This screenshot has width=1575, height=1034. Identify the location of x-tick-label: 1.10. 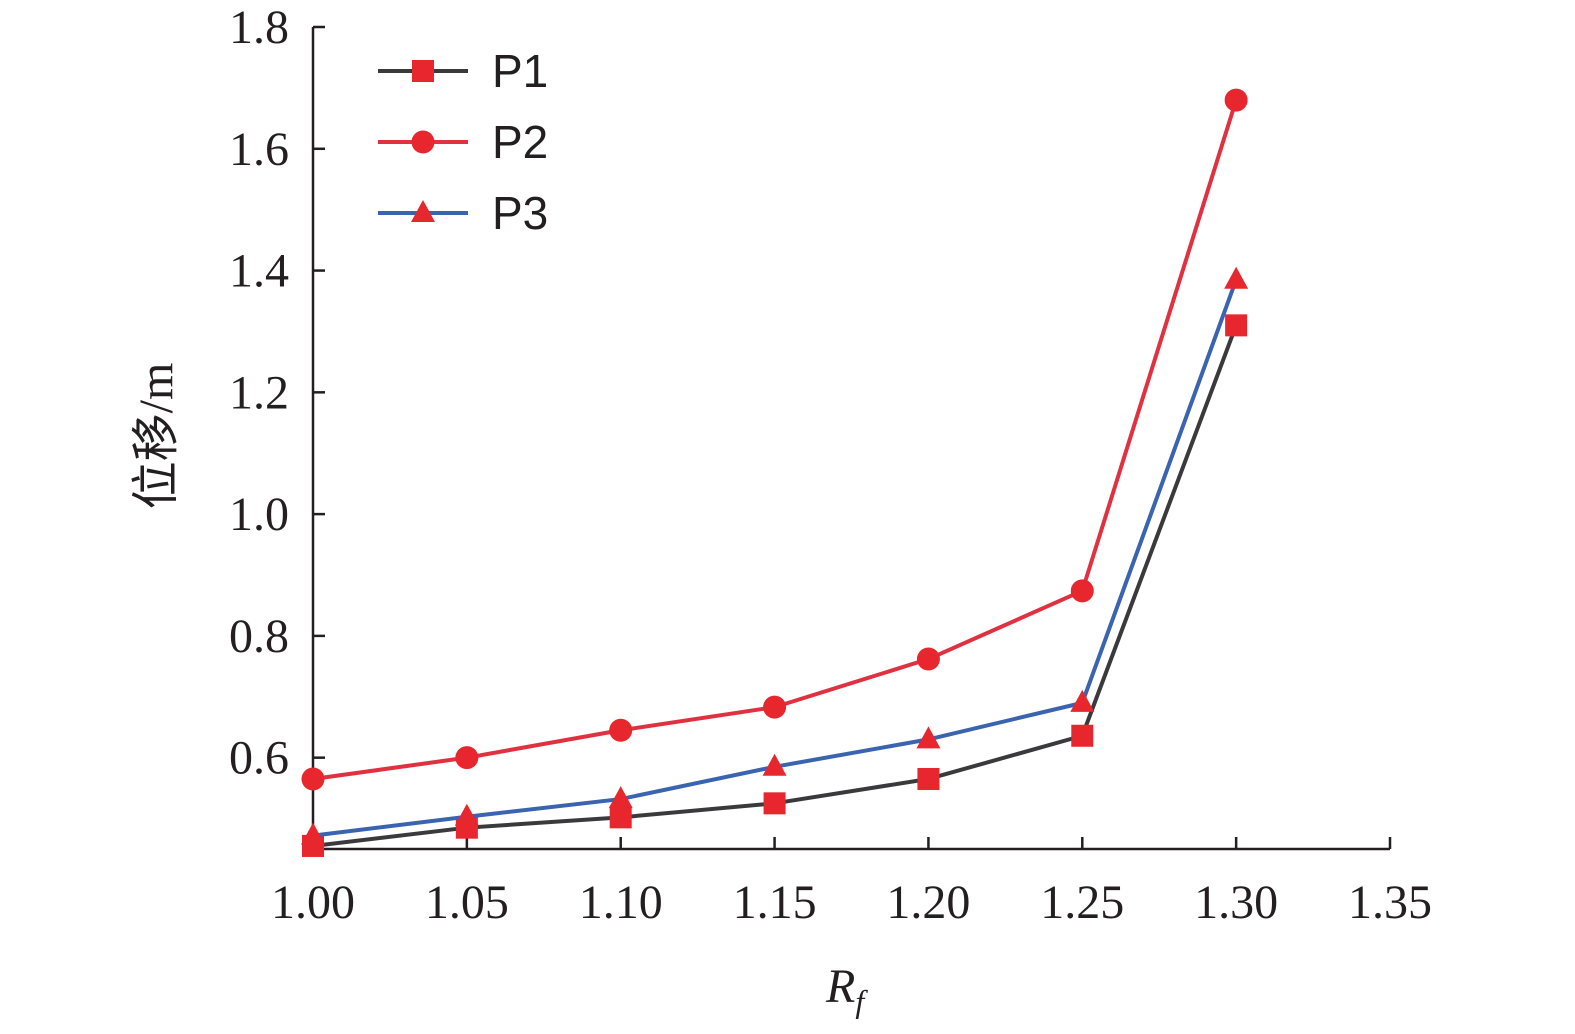
(621, 902).